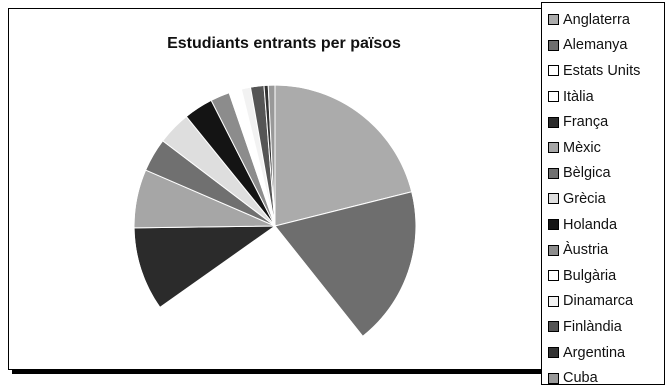  I want to click on legend-item: Cuba, so click(606, 378).